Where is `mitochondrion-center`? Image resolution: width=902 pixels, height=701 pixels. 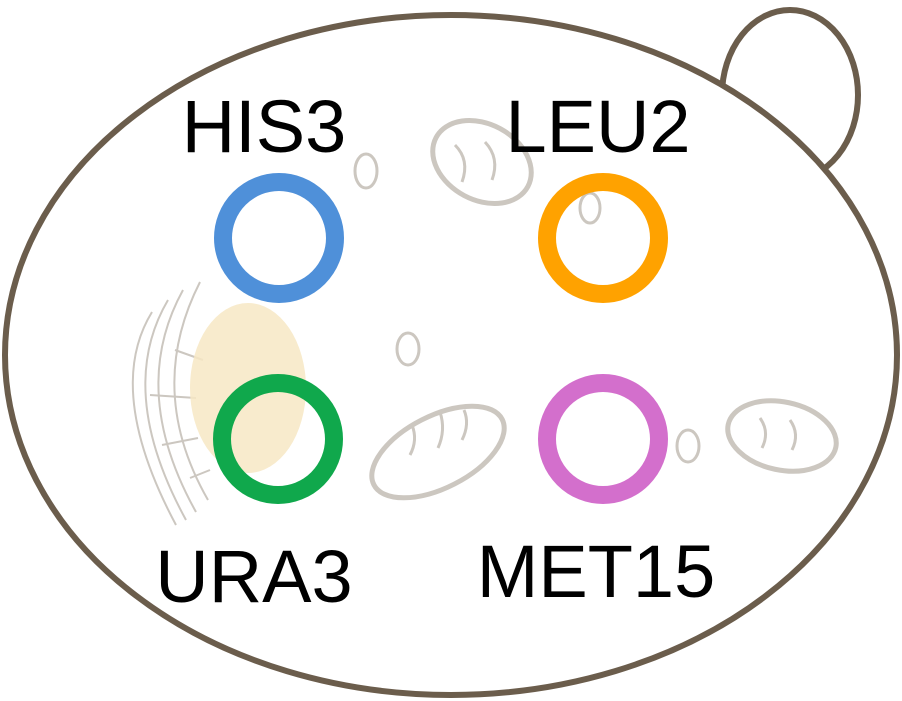
mitochondrion-center is located at coordinates (438, 452).